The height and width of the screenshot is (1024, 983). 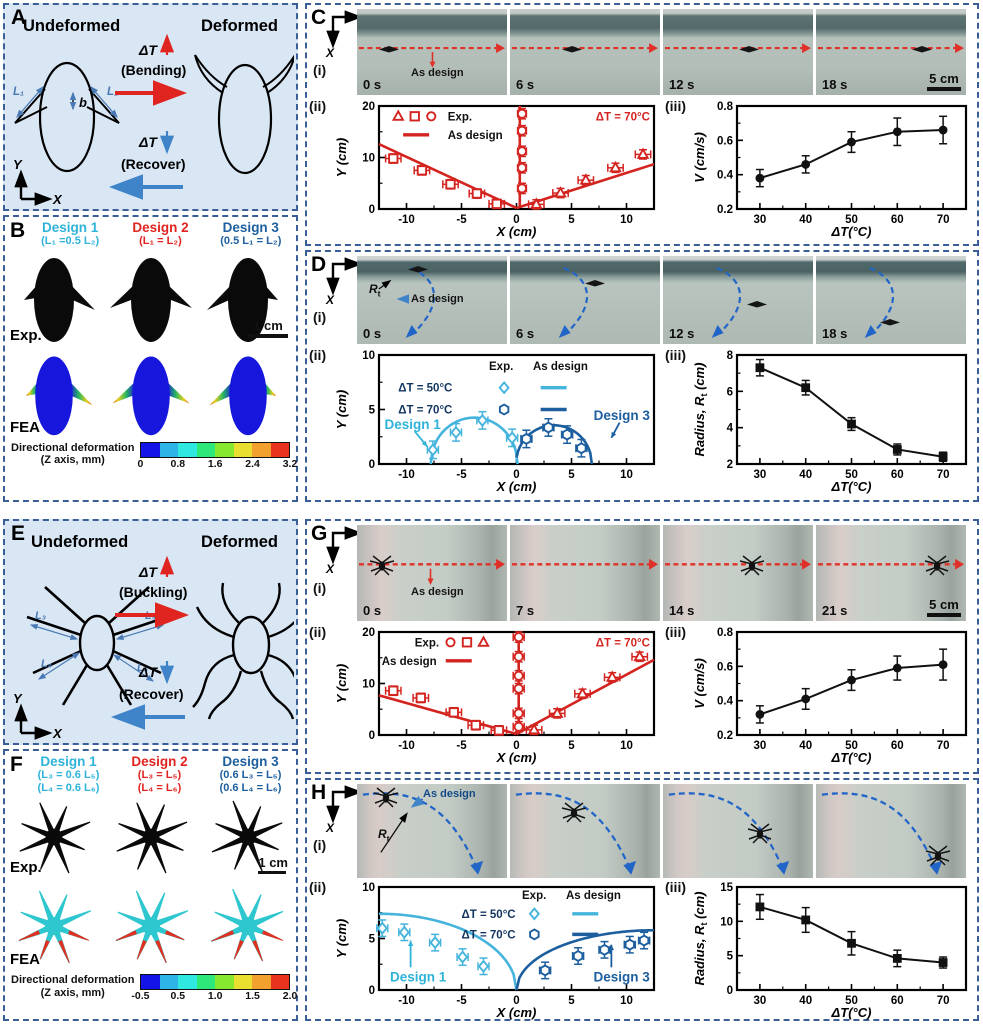 What do you see at coordinates (699, 157) in the screenshot?
I see `svg-text: V (cm/s)` at bounding box center [699, 157].